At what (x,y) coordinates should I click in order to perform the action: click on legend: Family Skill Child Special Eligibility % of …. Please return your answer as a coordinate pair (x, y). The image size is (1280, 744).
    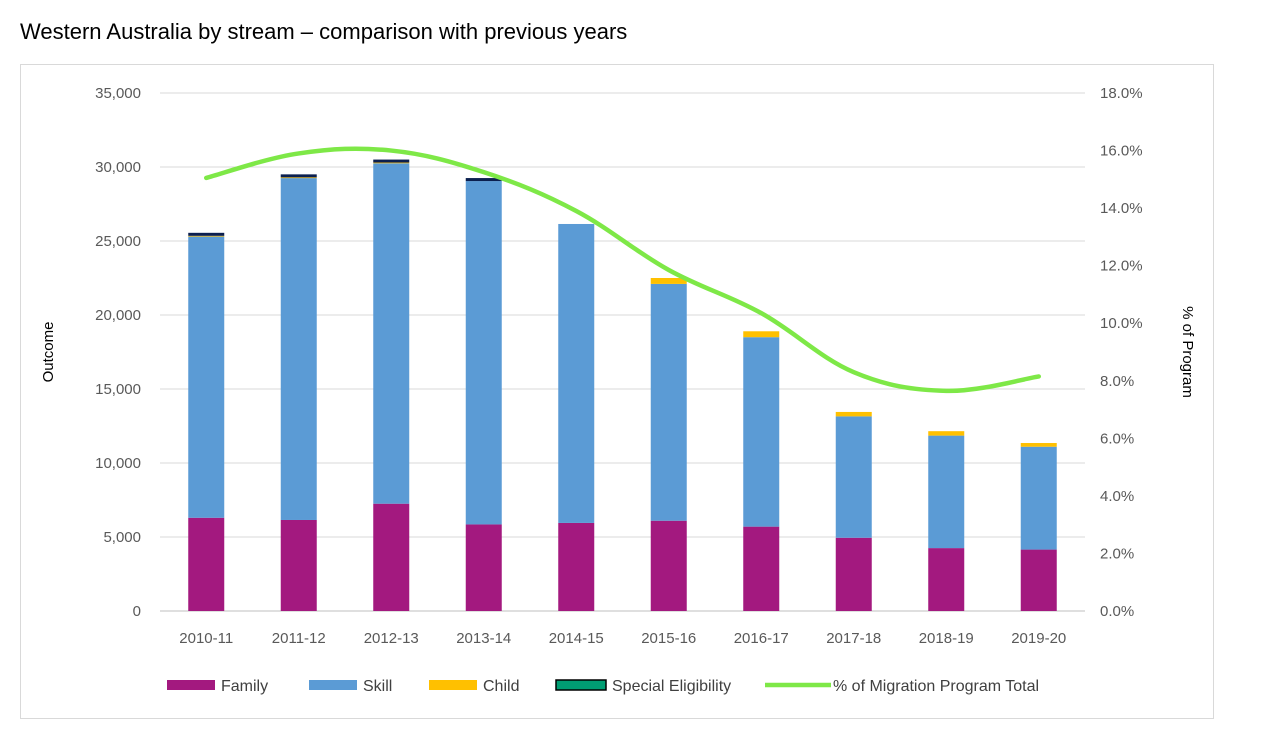
    Looking at the image, I should click on (603, 686).